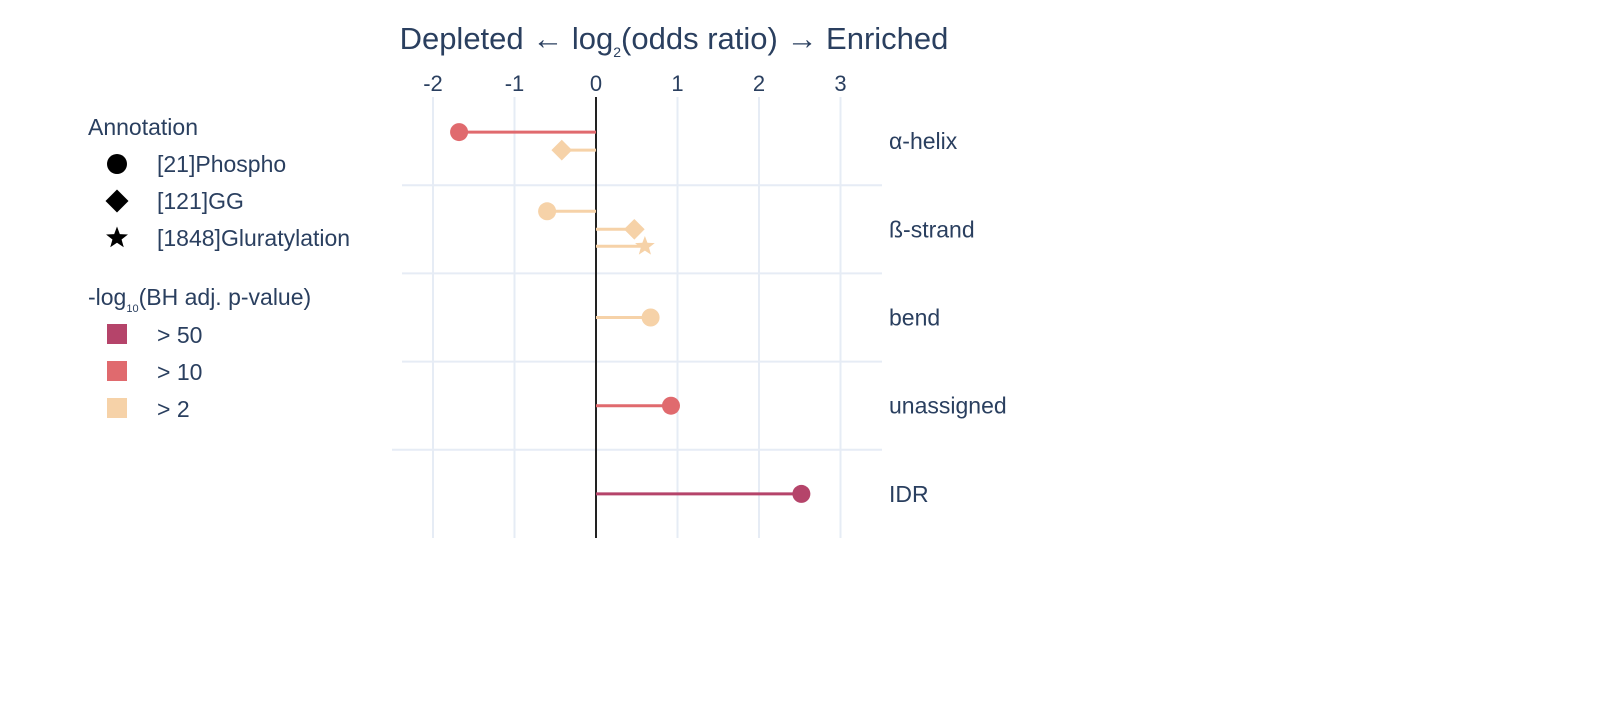  I want to click on lollipop-point-helix-121-gg, so click(562, 150).